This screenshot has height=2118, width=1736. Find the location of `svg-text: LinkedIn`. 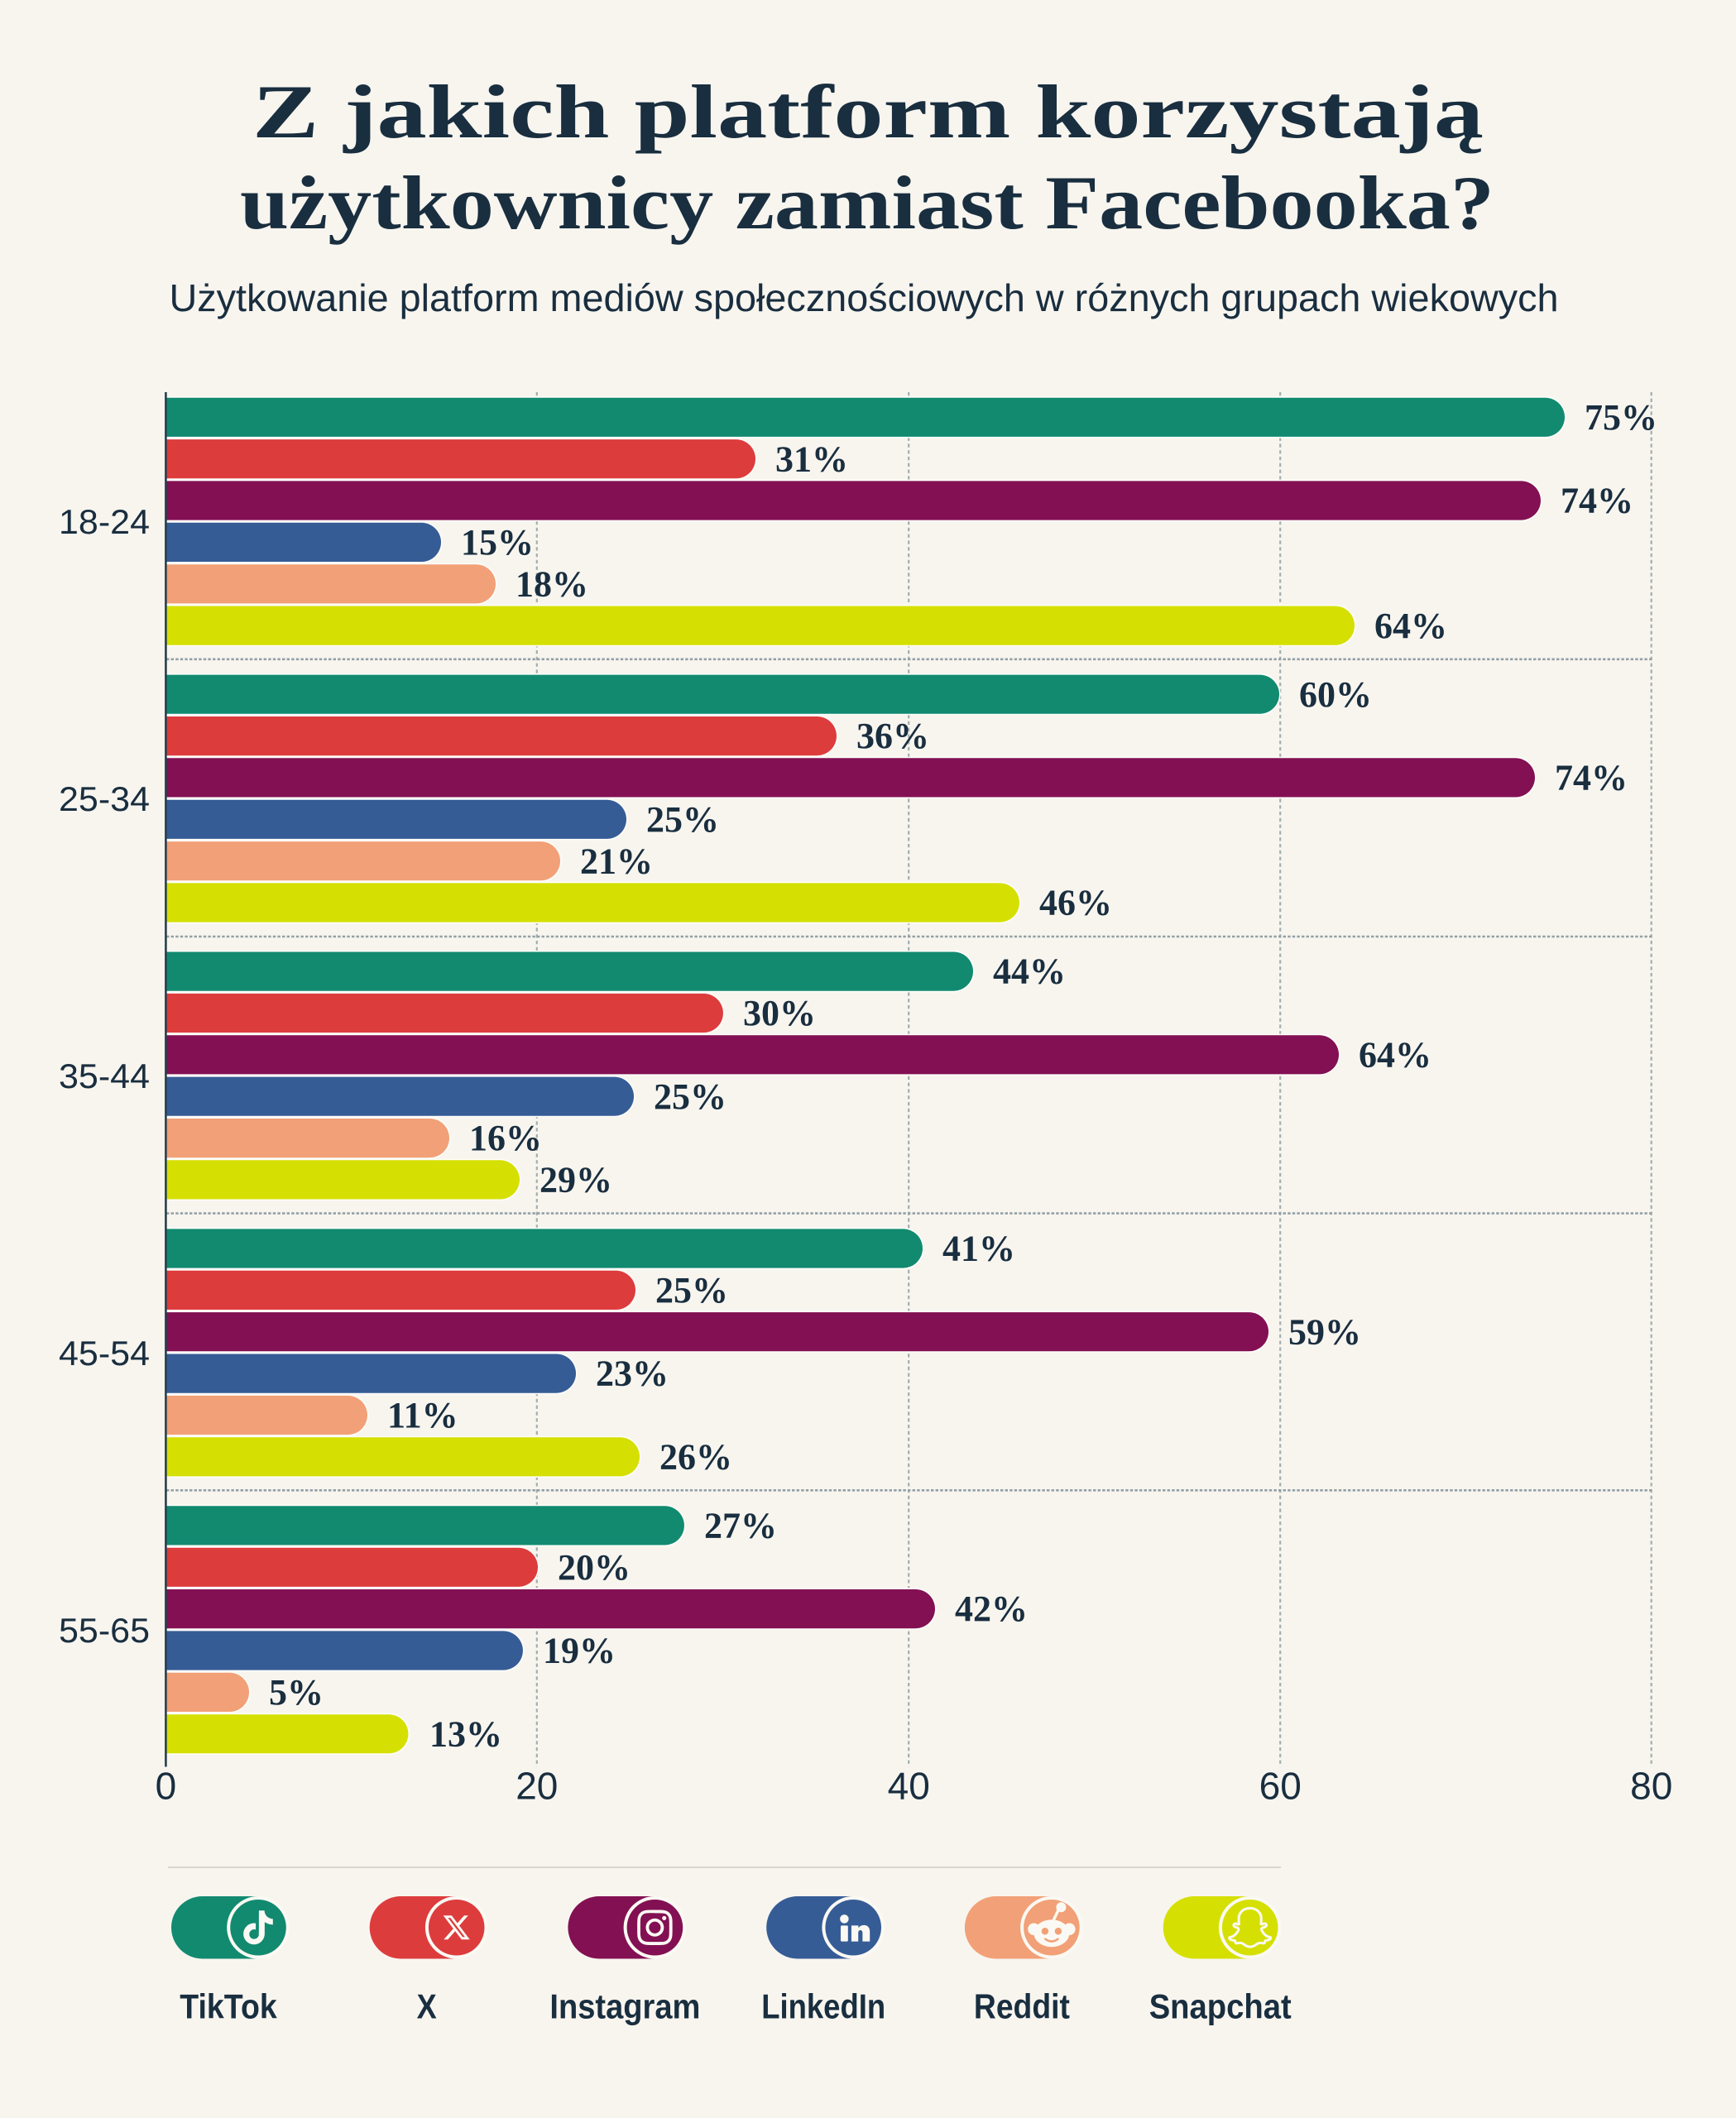

svg-text: LinkedIn is located at coordinates (823, 2006).